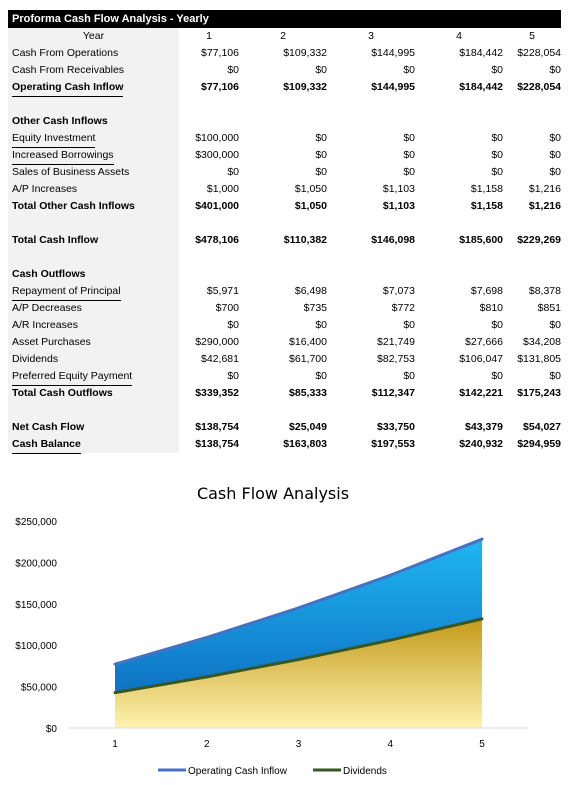 The width and height of the screenshot is (571, 785). I want to click on cell-year-5: $228,054, so click(539, 87).